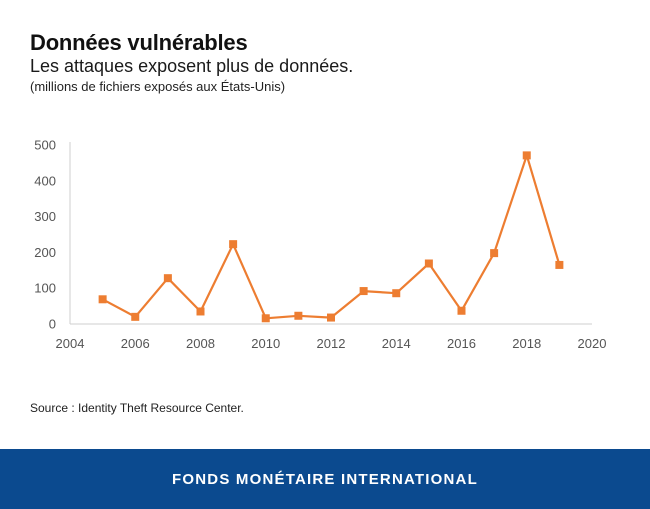 This screenshot has height=509, width=650. I want to click on y-tick-label: 500, so click(45, 145).